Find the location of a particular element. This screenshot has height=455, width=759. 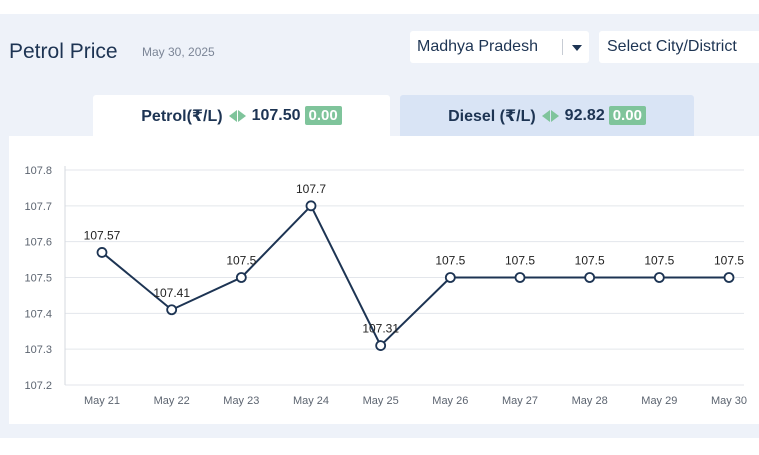

y-tick-label: 107.7 is located at coordinates (38, 207).